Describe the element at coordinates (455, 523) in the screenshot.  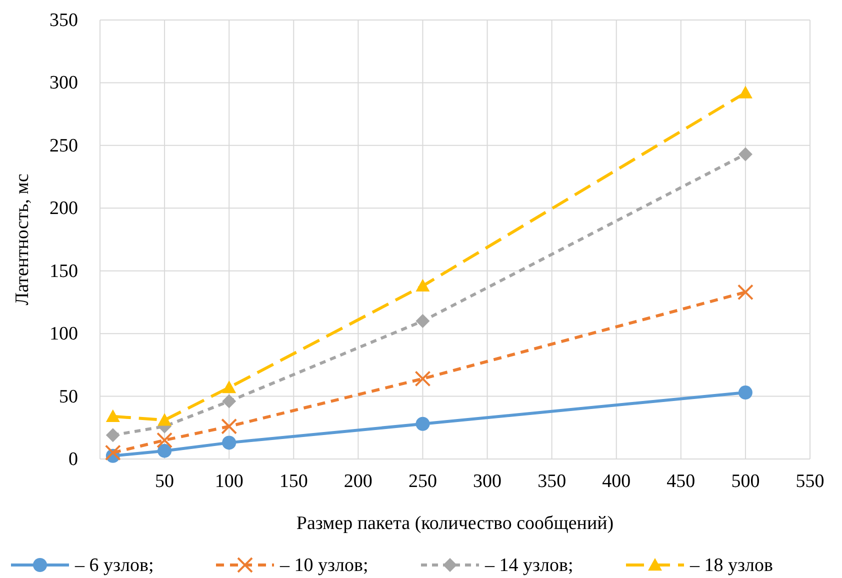
I see `x-axis-title: Размер пакета (количество сообщений)` at that location.